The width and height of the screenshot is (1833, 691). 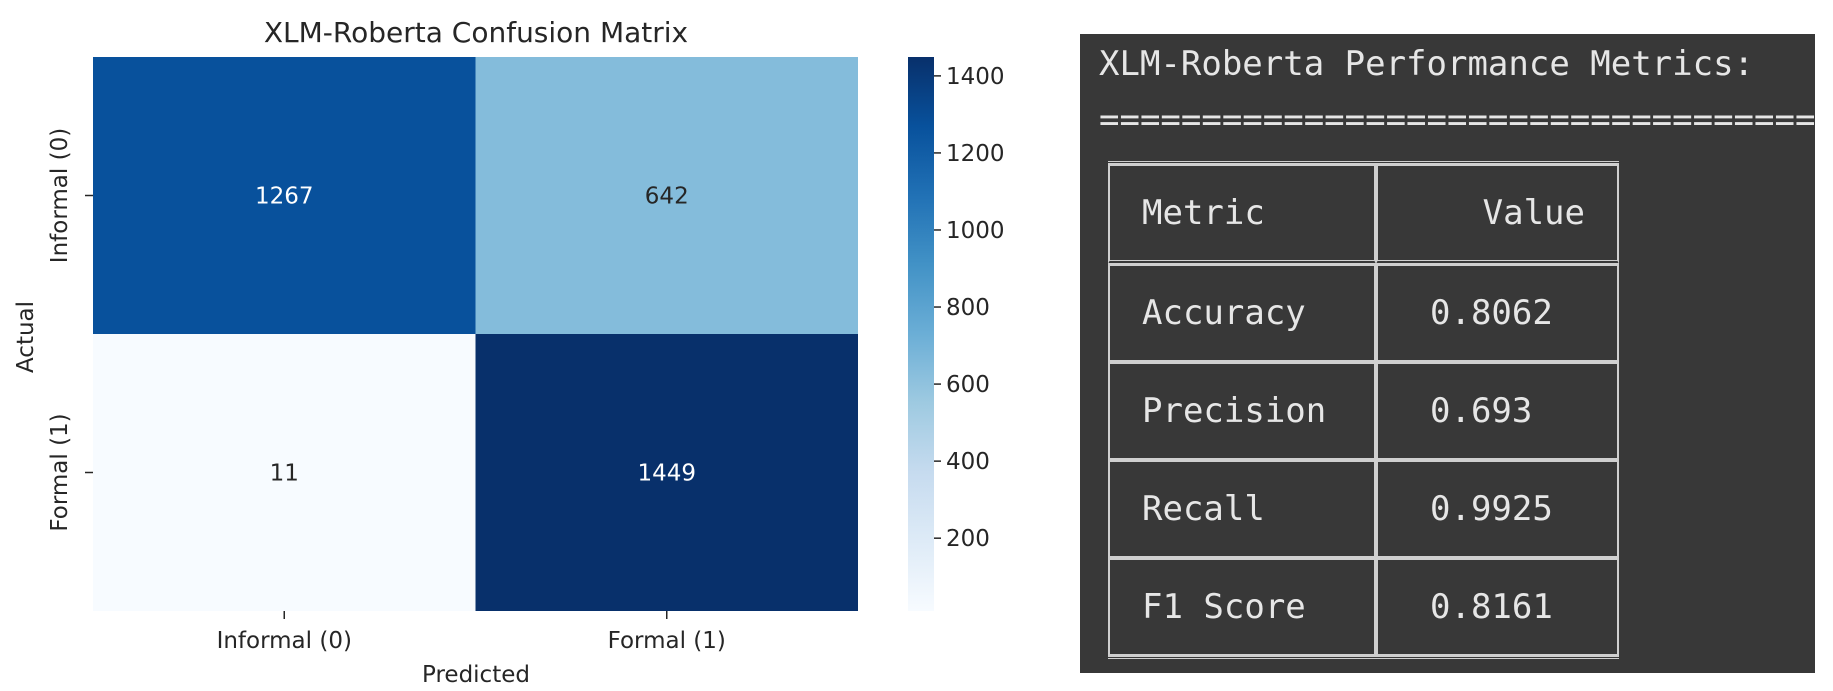 I want to click on colorbar-tick-label: 600, so click(x=968, y=385).